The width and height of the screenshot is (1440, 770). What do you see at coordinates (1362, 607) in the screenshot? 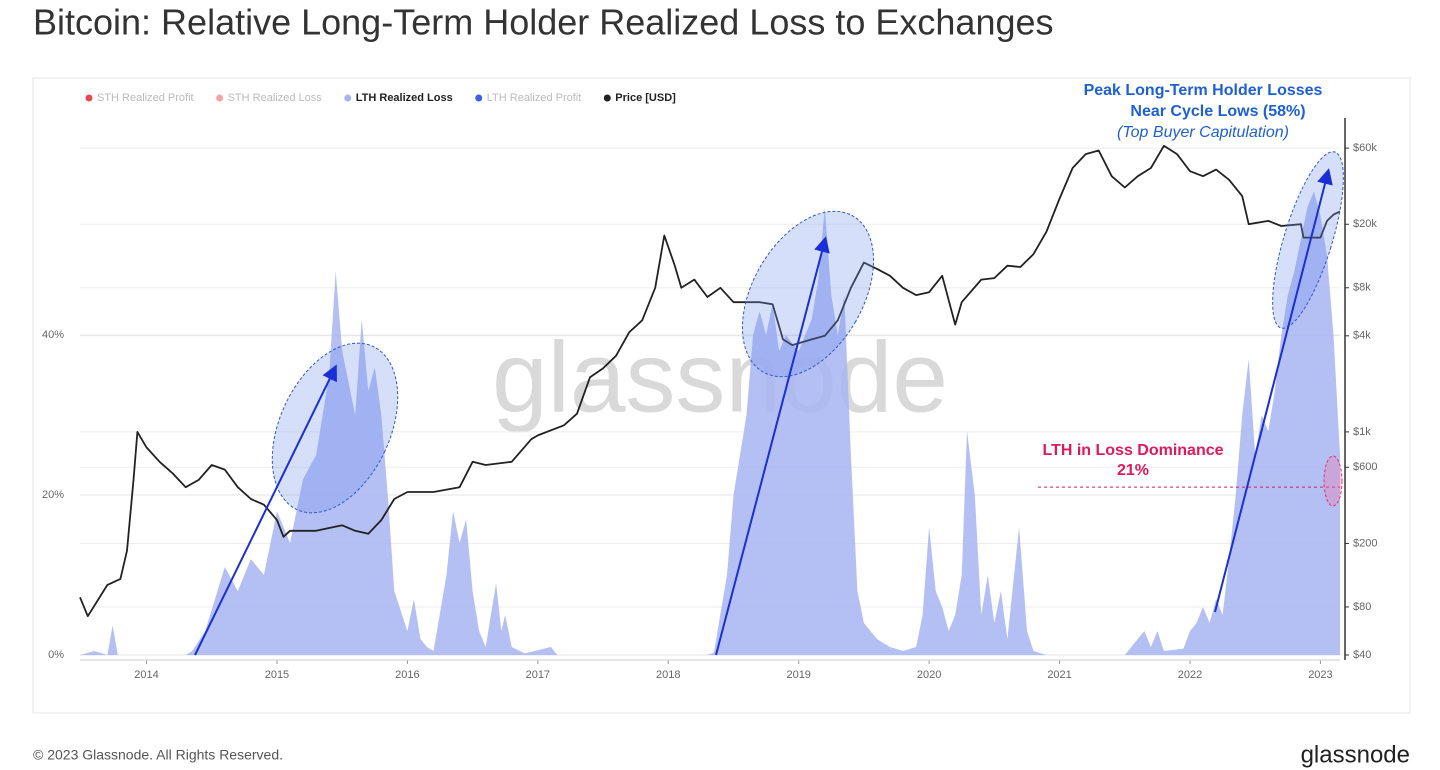
I see `y2-tick-label: $80` at bounding box center [1362, 607].